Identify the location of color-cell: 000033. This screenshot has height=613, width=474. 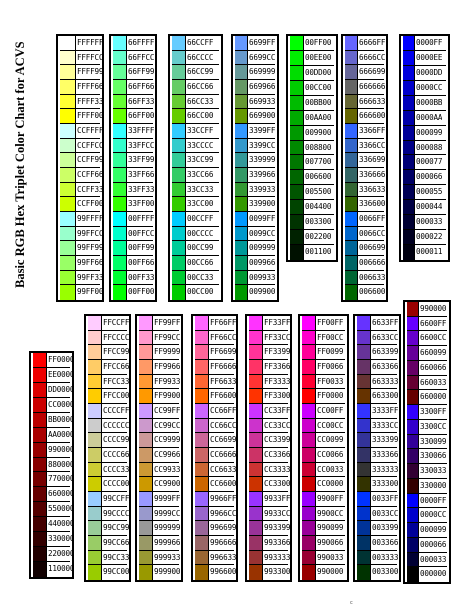
(424, 223).